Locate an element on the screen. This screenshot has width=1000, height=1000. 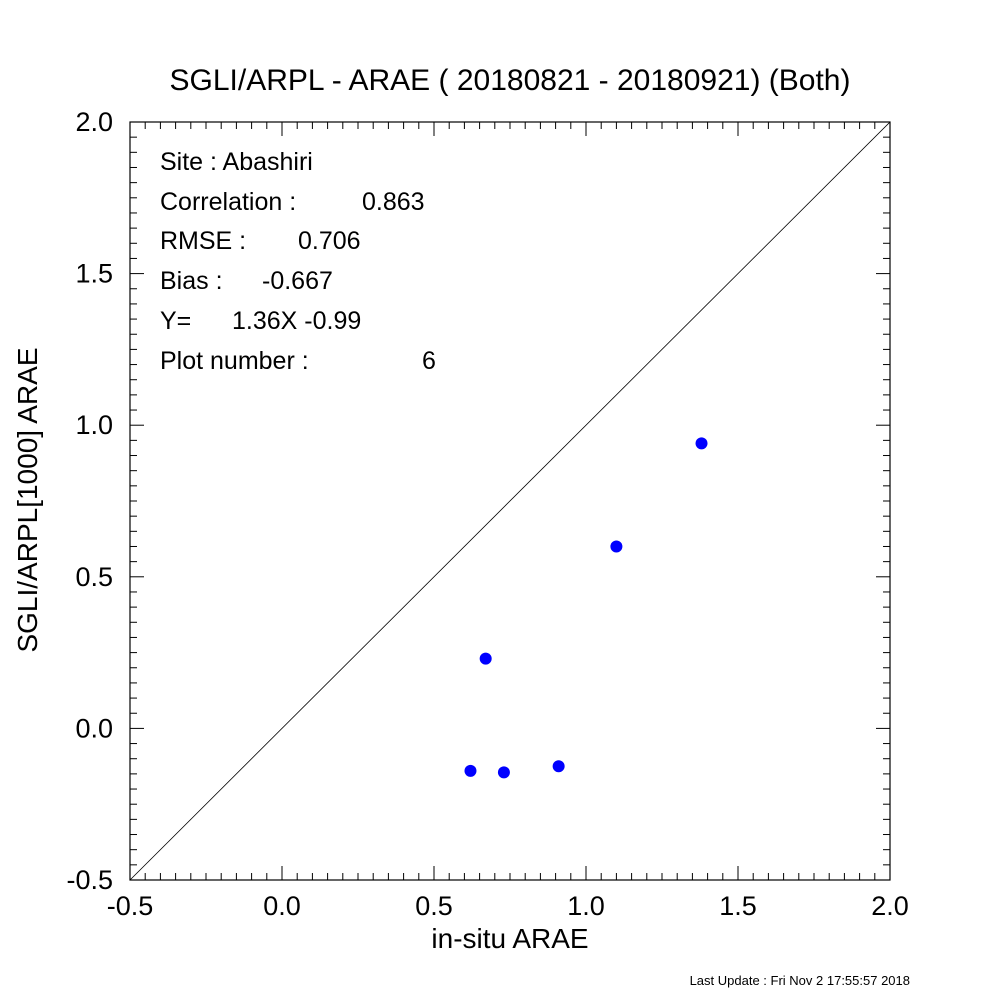
y-tick-label: 1.5 is located at coordinates (94, 274).